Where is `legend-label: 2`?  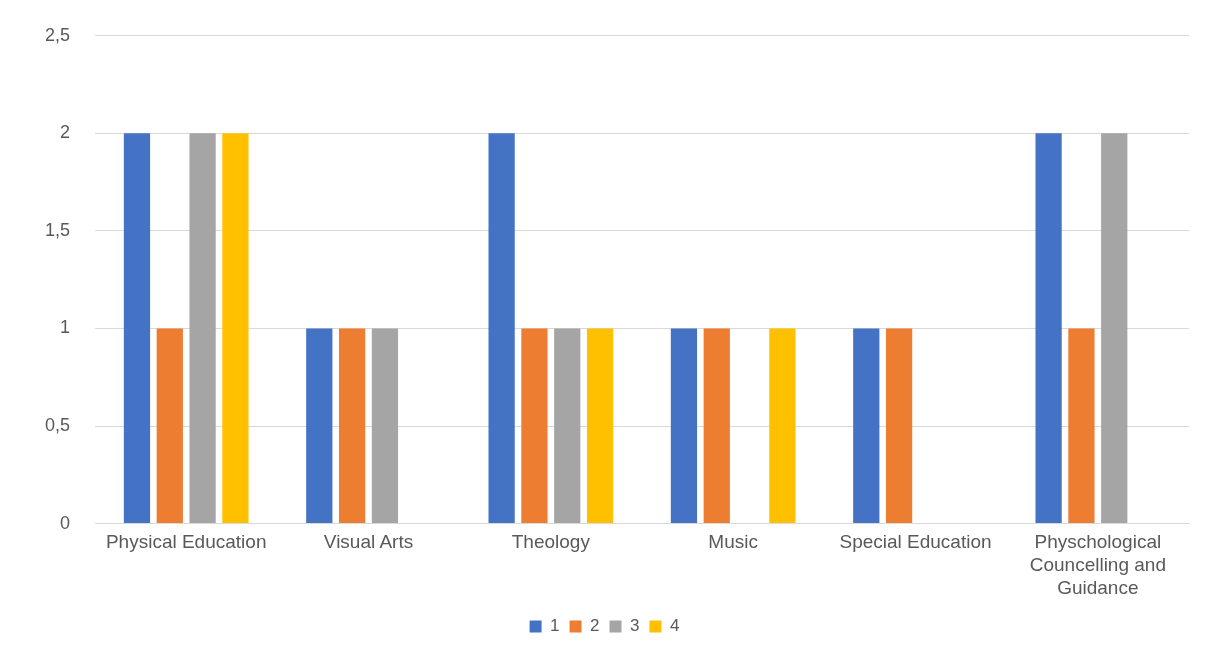 legend-label: 2 is located at coordinates (595, 626).